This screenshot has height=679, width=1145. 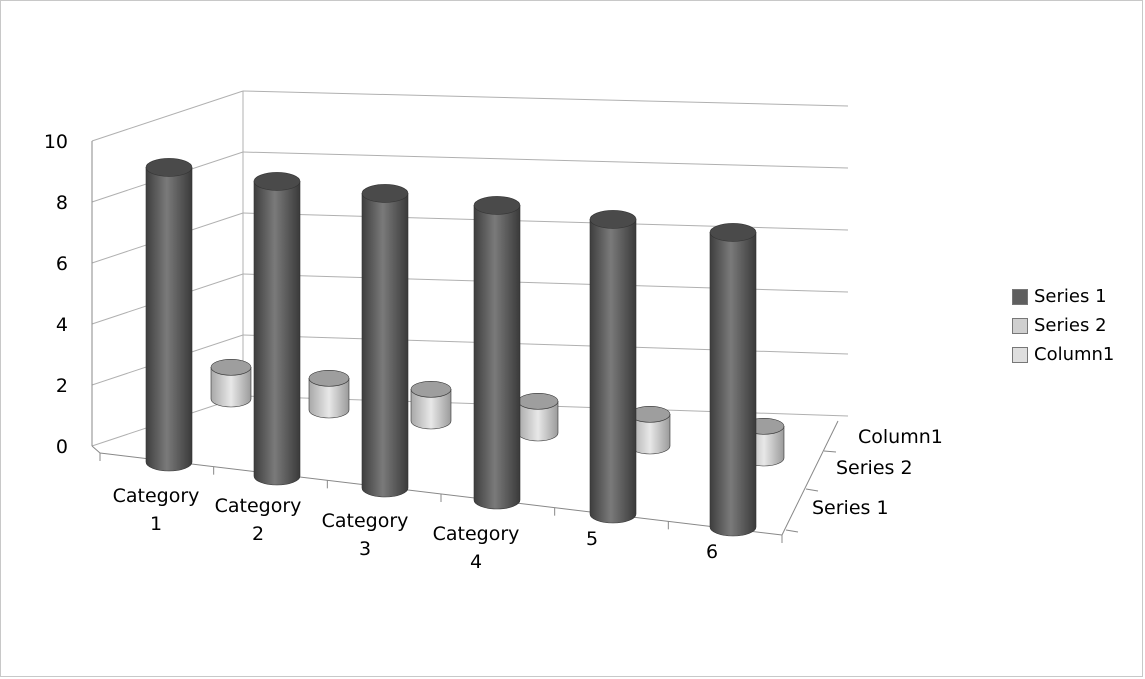 I want to click on y-tick-label: 6, so click(x=62, y=264).